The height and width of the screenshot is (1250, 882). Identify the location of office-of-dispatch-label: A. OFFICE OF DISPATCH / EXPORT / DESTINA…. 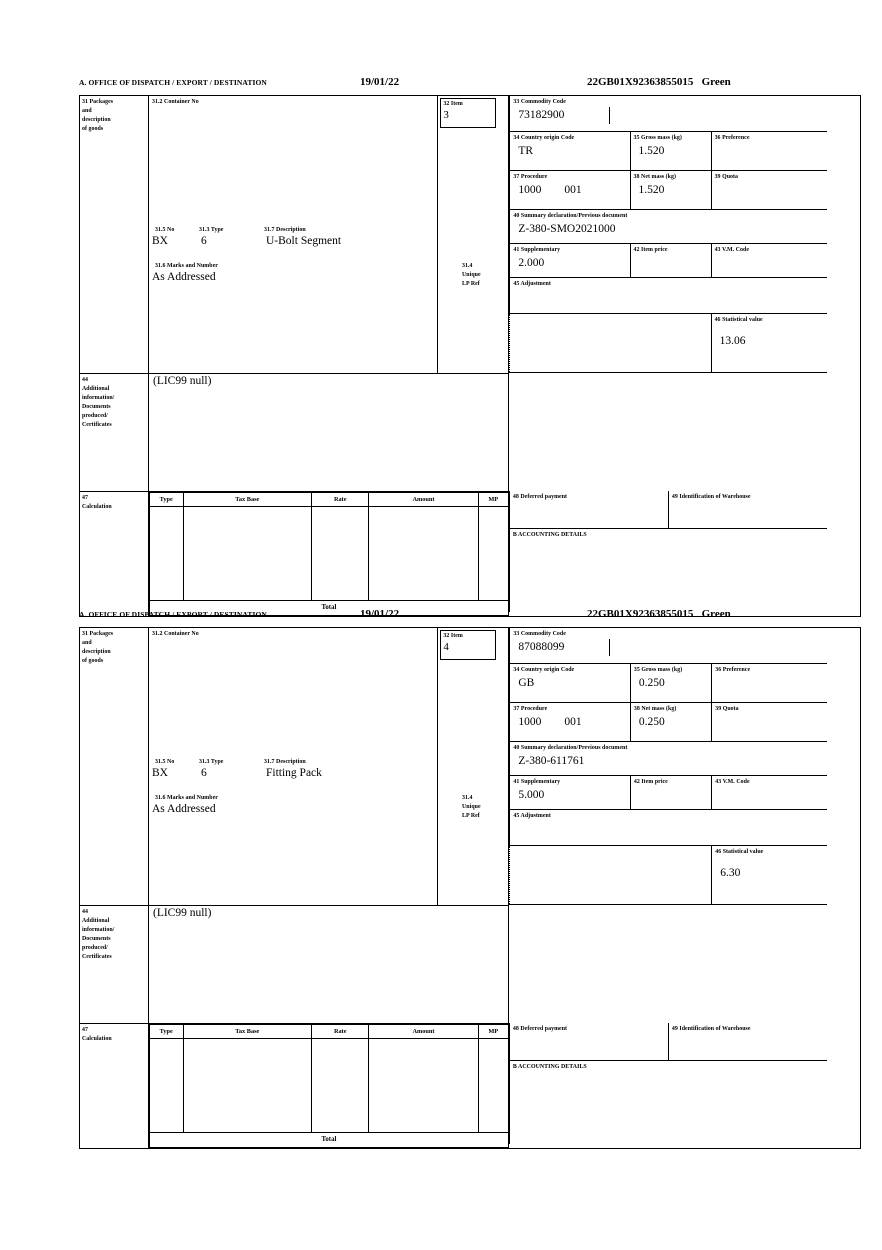
(173, 82).